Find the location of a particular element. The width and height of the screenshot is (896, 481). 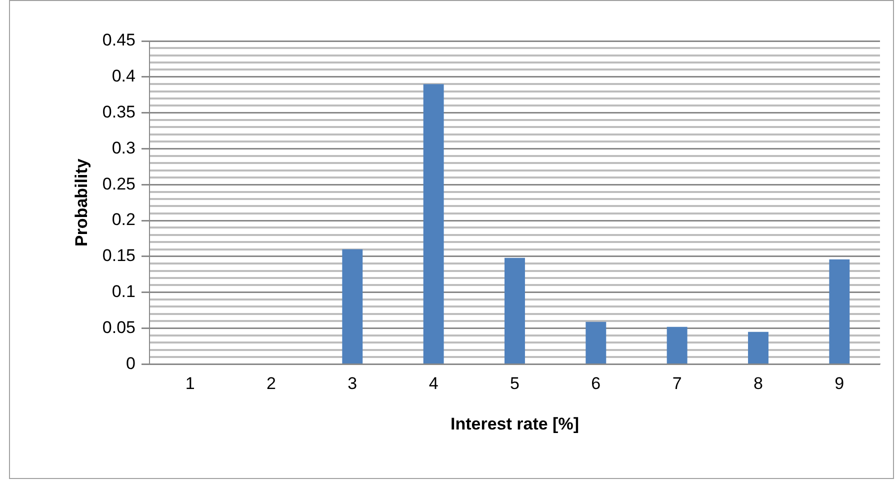

y-tick-label: 0.3 is located at coordinates (124, 148).